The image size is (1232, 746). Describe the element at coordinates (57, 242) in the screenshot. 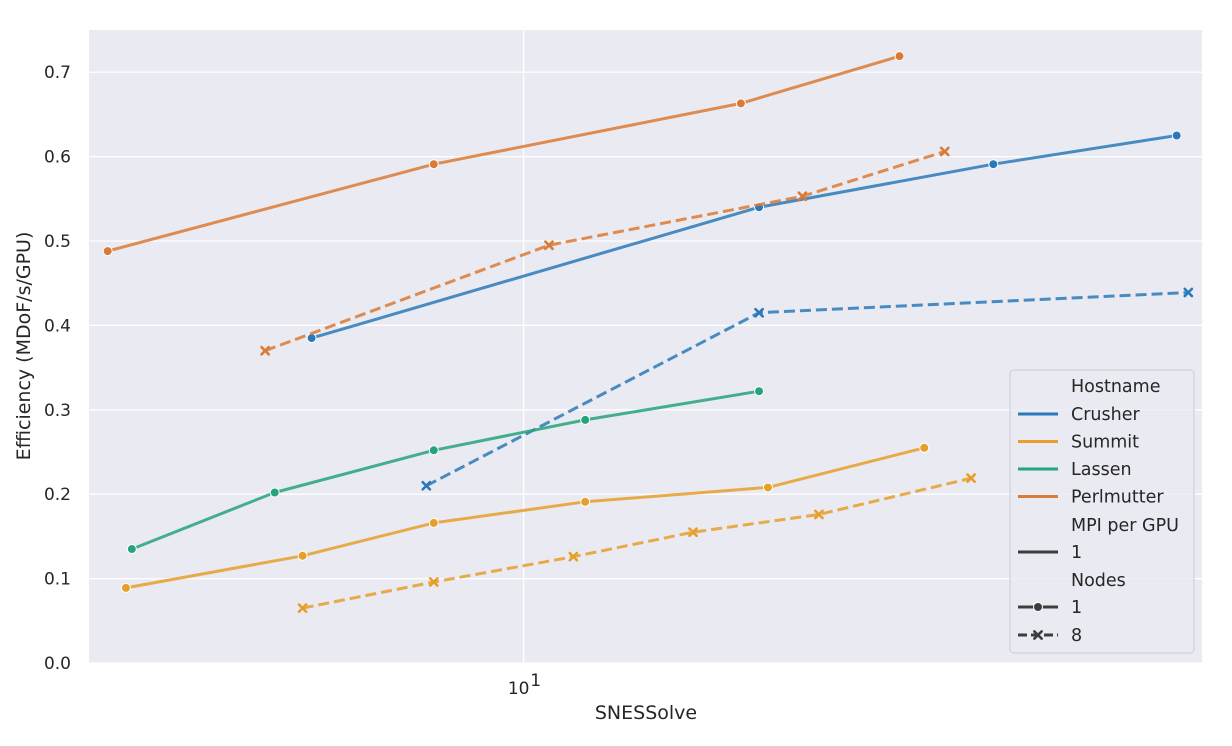

I see `y-tick-label: 0.5` at that location.